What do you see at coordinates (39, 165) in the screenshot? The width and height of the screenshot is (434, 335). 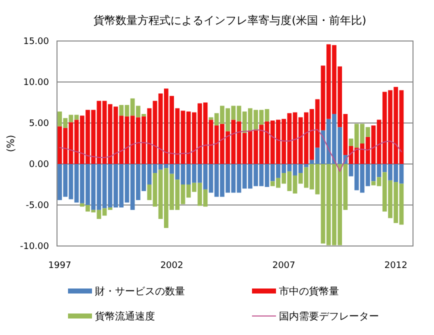 I see `y-tick-label: 0.00` at bounding box center [39, 165].